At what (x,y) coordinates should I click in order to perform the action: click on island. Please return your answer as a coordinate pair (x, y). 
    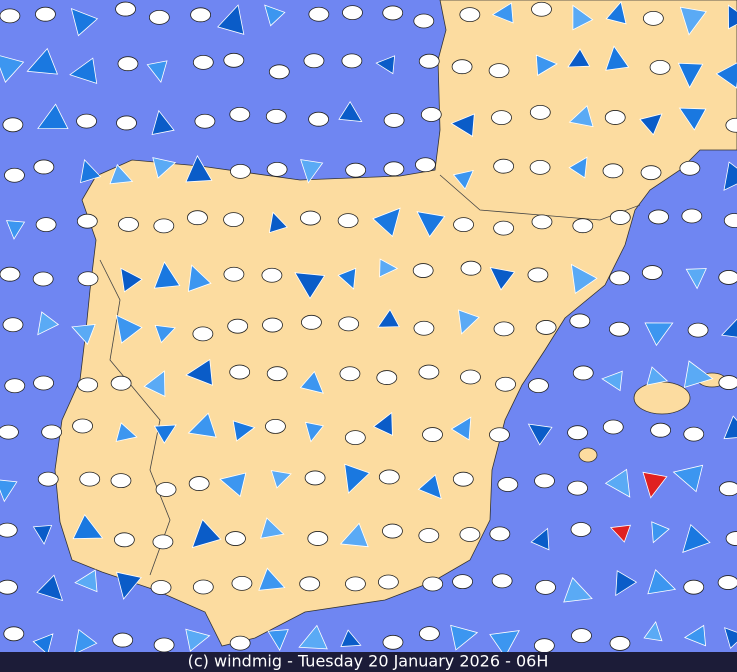
    Looking at the image, I should click on (662, 398).